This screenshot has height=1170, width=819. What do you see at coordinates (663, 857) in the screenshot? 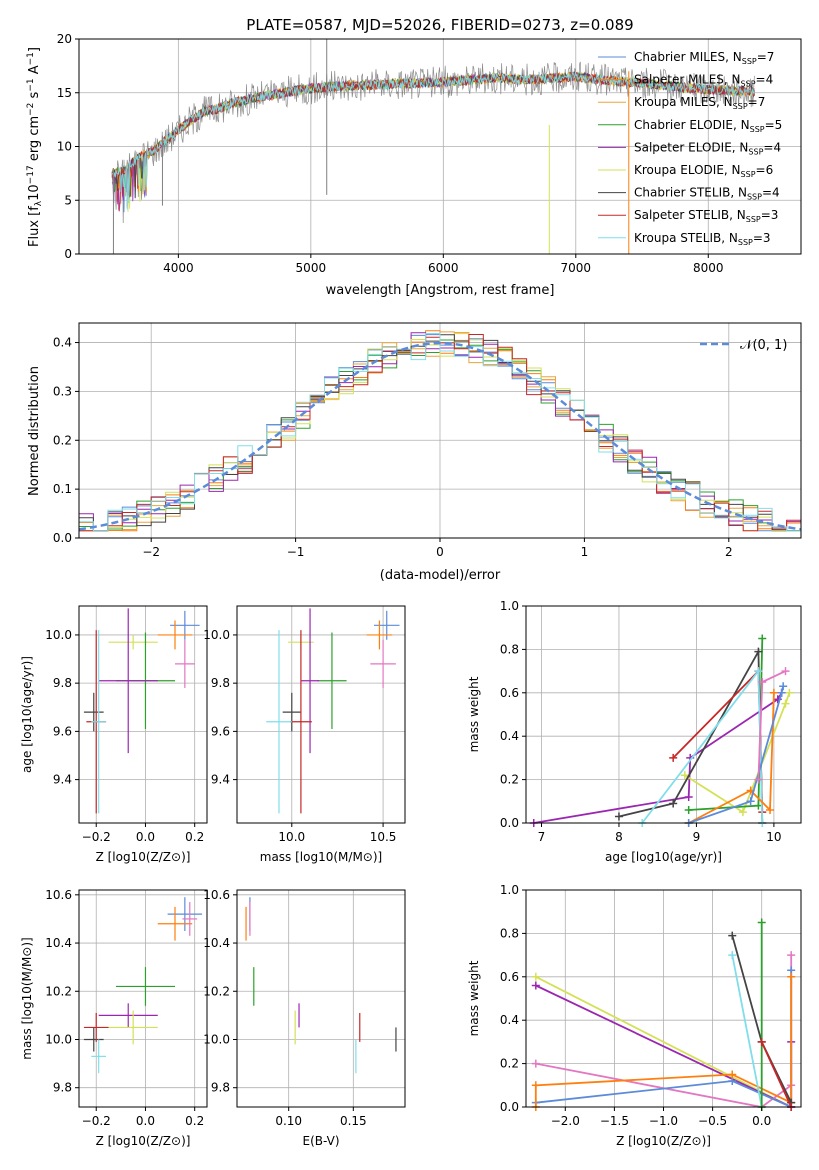
I see `x-axis-label: age [log10(age/yr)]` at bounding box center [663, 857].